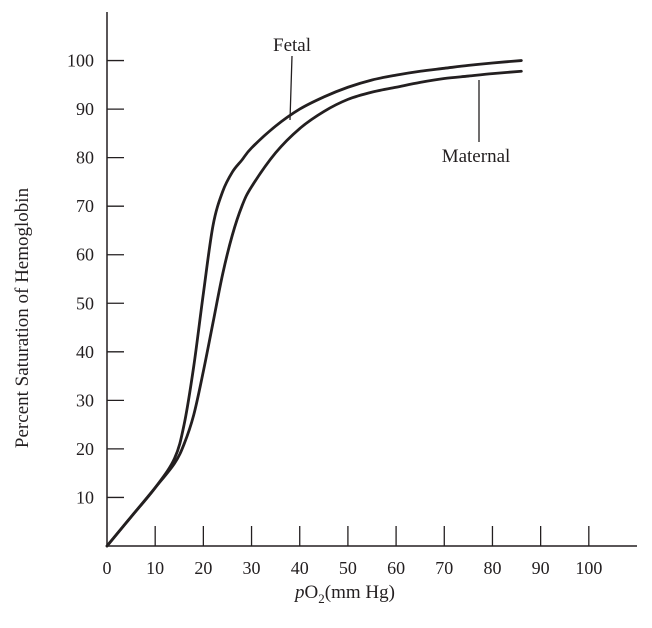  Describe the element at coordinates (321, 598) in the screenshot. I see `x-axis-title-subscript: 2` at that location.